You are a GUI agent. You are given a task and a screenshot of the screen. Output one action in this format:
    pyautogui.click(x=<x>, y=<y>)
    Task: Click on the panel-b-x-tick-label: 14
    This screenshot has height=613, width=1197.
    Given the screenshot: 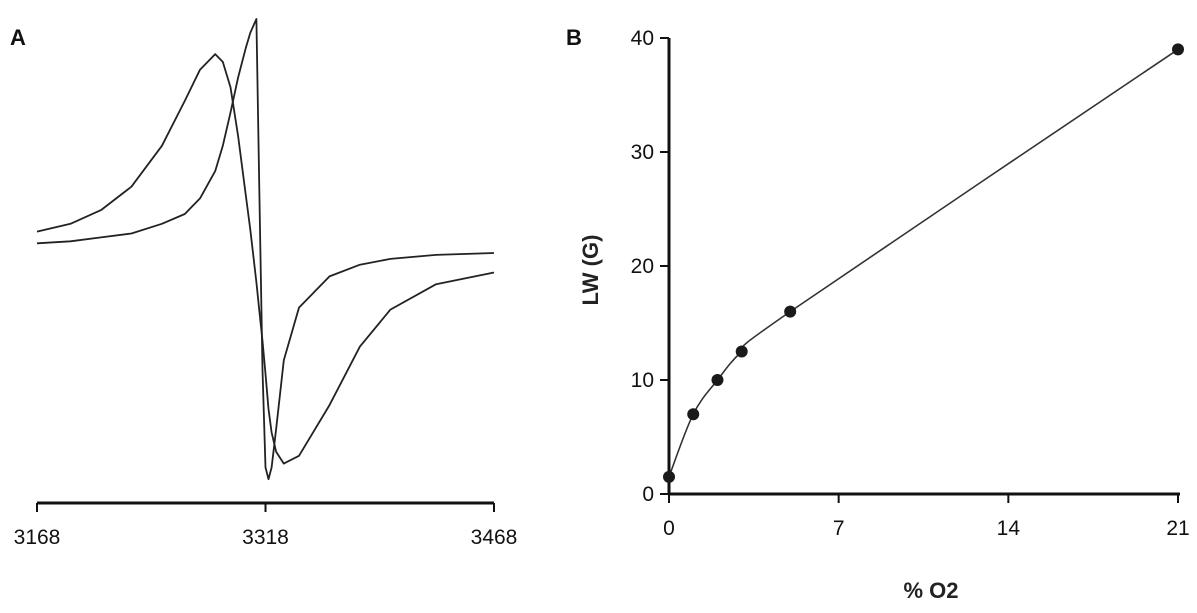 What is the action you would take?
    pyautogui.click(x=1009, y=528)
    